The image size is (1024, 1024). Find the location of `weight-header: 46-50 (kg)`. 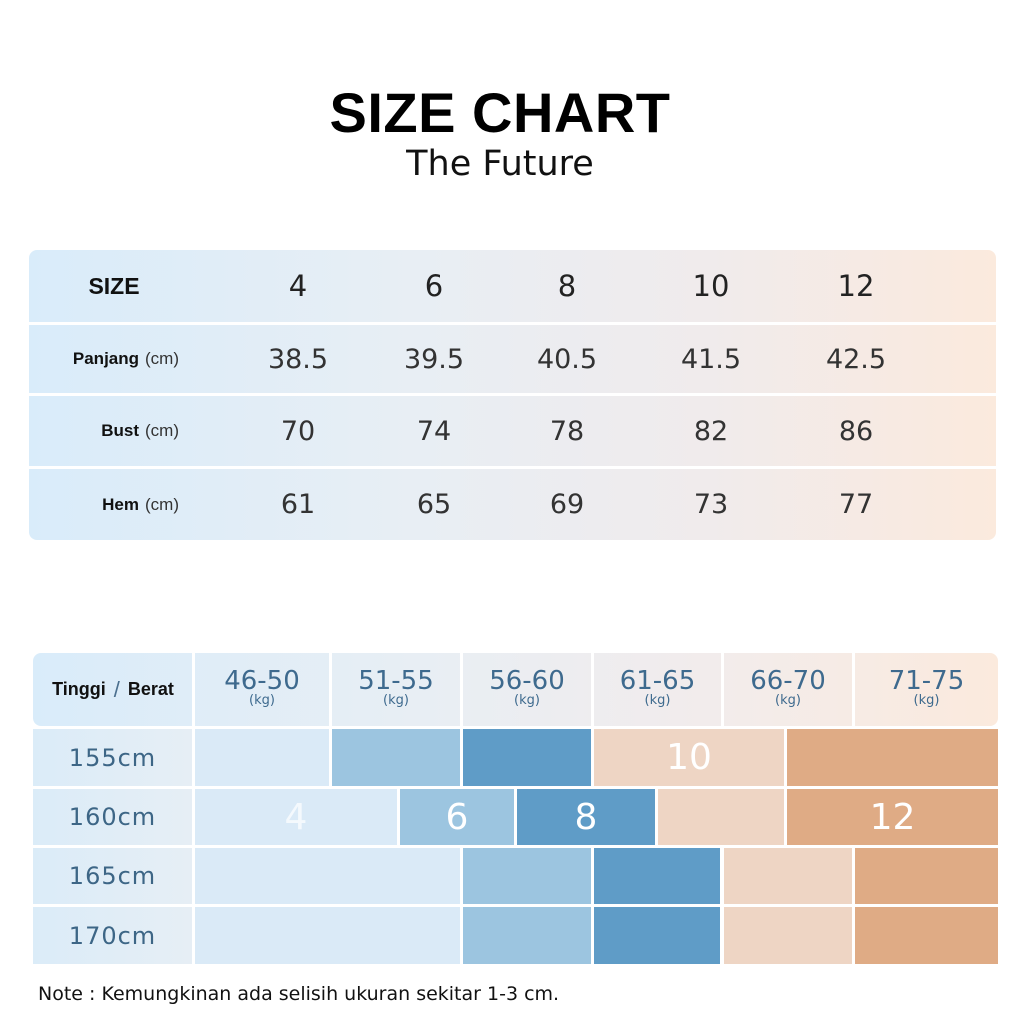

weight-header: 46-50 (kg) is located at coordinates (262, 689).